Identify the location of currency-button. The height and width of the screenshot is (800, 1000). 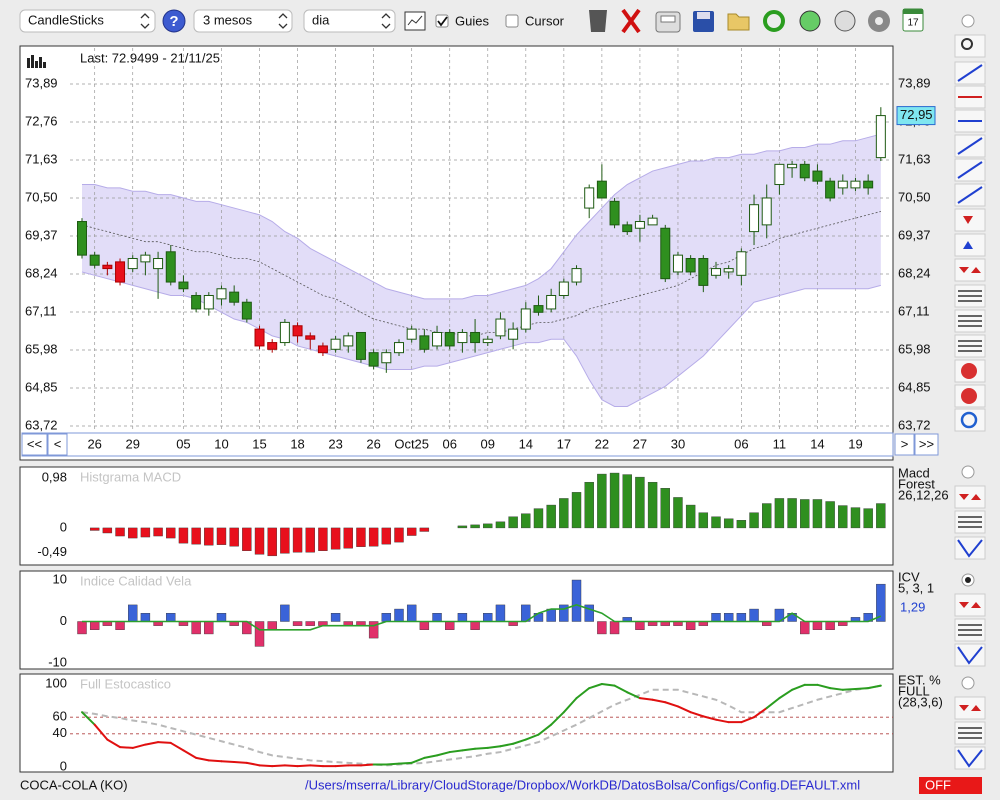
(845, 21).